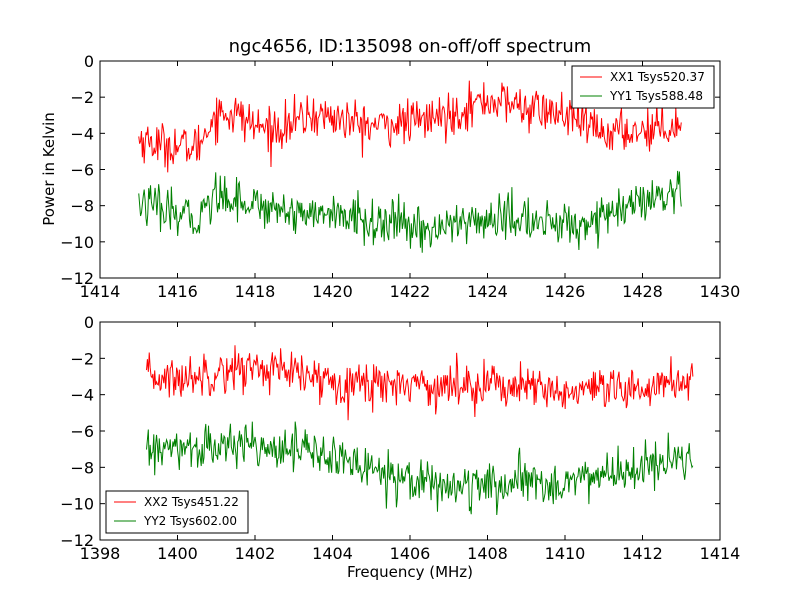  What do you see at coordinates (410, 572) in the screenshot?
I see `x-axis-label: Frequency (MHz)` at bounding box center [410, 572].